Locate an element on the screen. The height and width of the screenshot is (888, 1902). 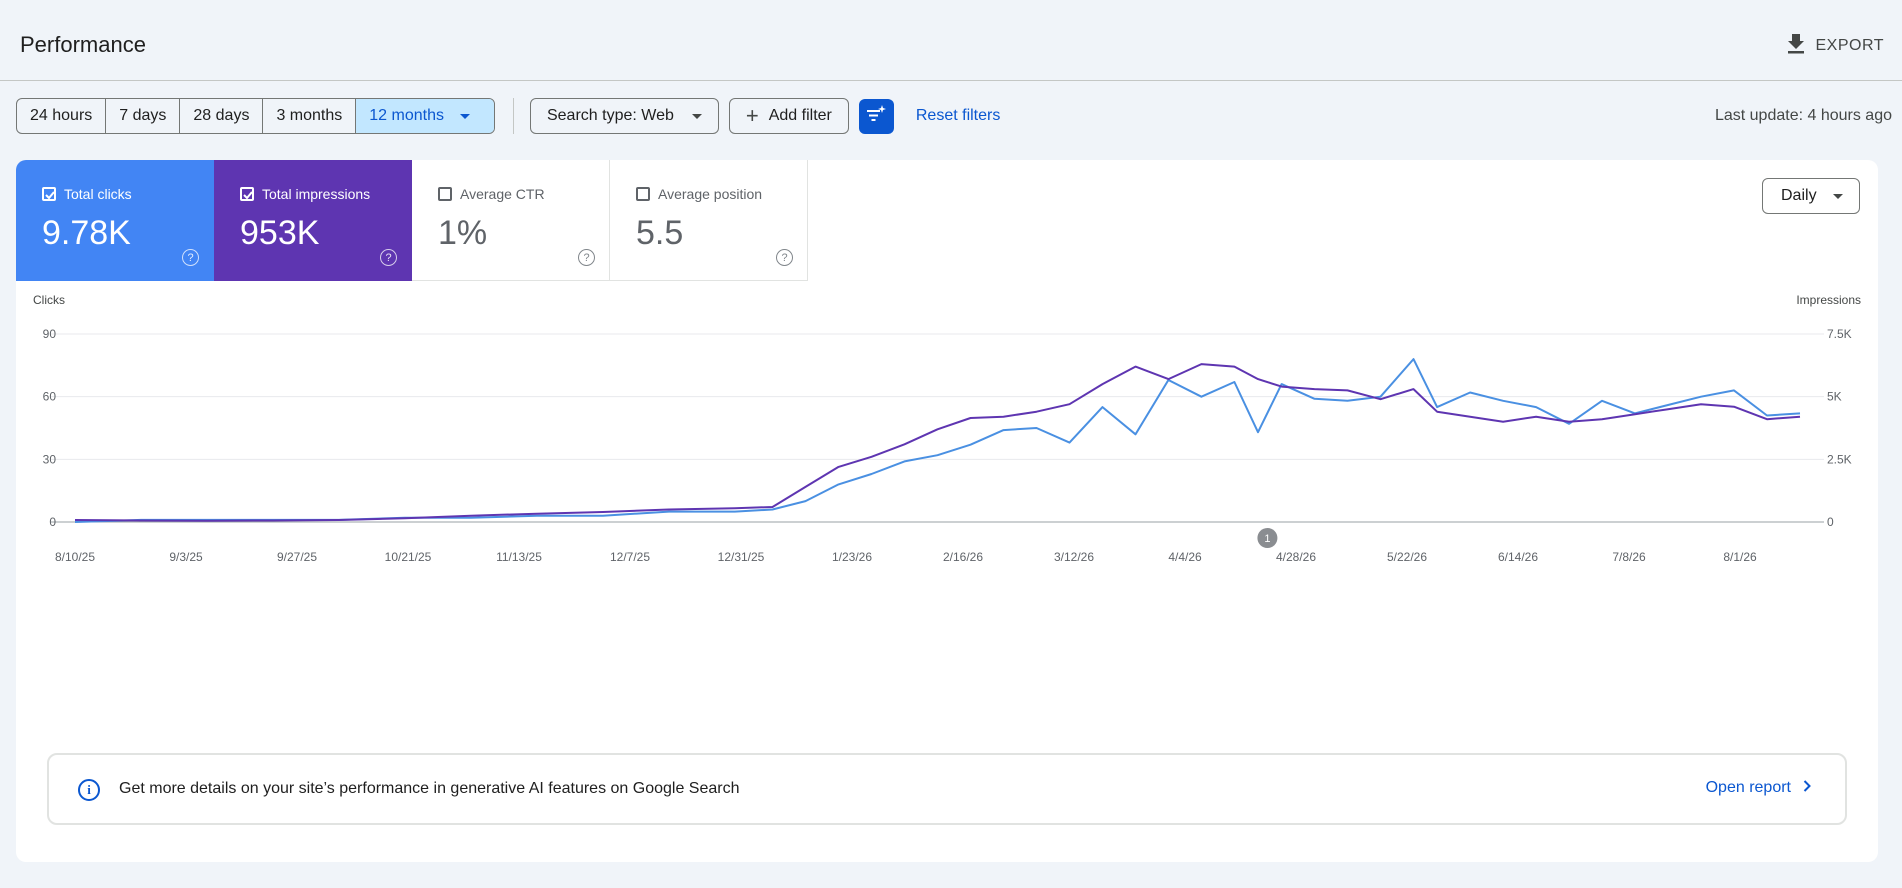
plus-icon: + is located at coordinates (752, 115).